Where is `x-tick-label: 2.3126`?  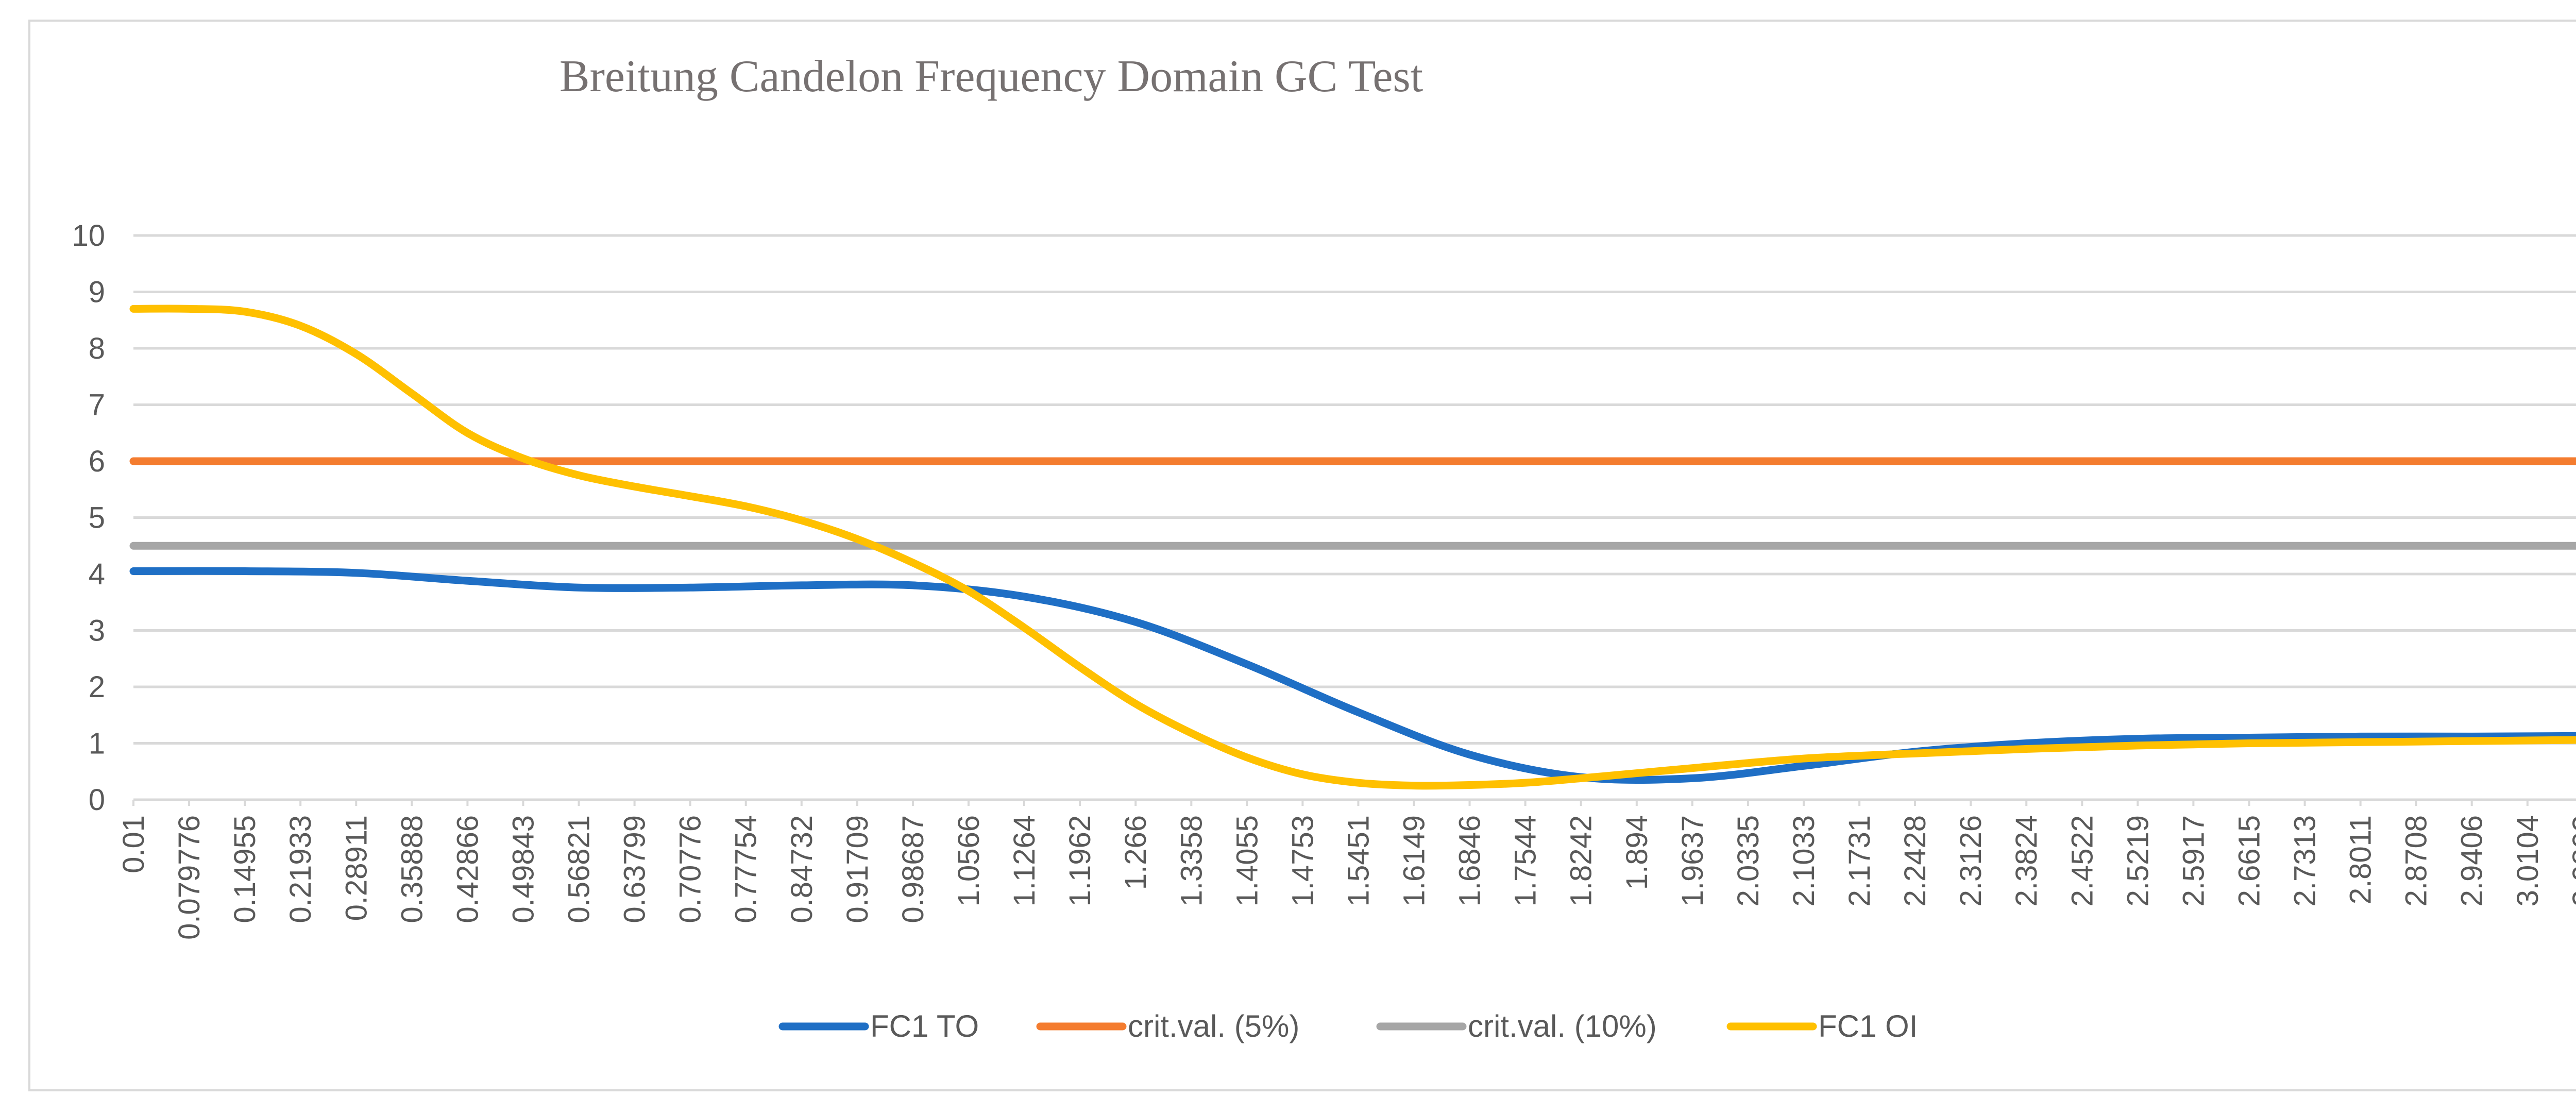
x-tick-label: 2.3126 is located at coordinates (1971, 860).